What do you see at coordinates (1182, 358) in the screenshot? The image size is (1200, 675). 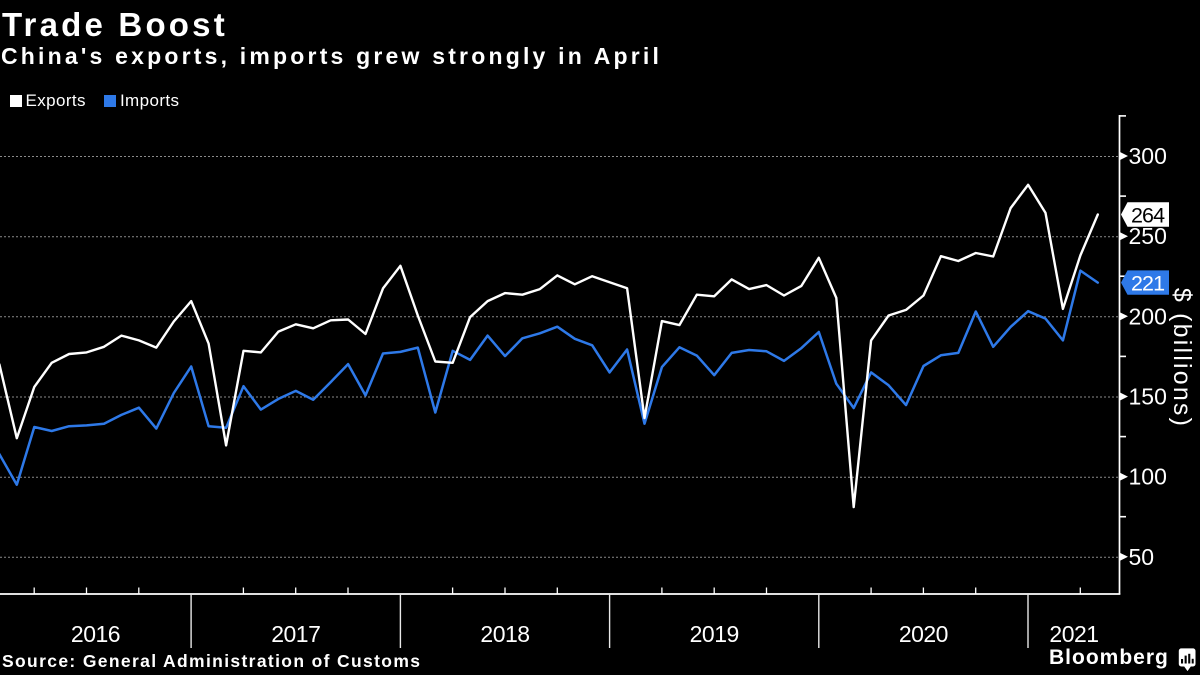 I see `svg-text: $ (billions)` at bounding box center [1182, 358].